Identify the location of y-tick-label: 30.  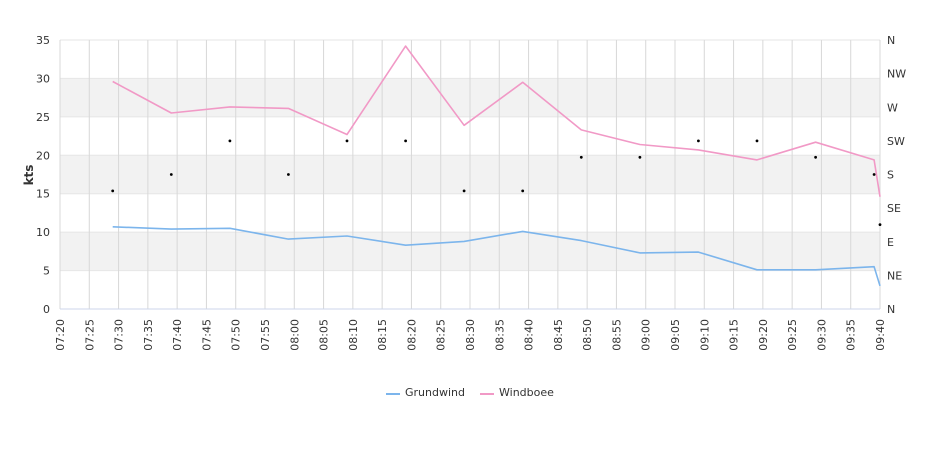
(43, 78).